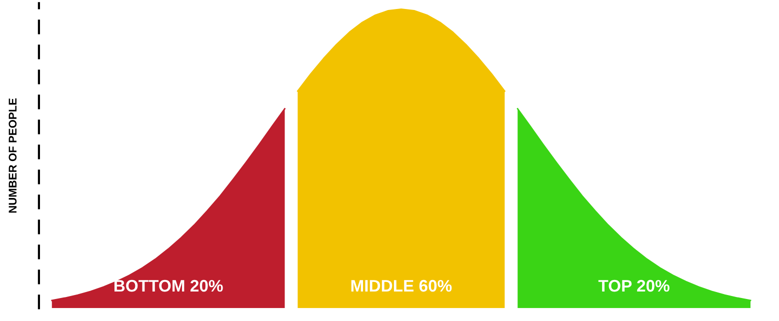 This screenshot has width=779, height=321. What do you see at coordinates (634, 286) in the screenshot?
I see `series-label: TOP 20%` at bounding box center [634, 286].